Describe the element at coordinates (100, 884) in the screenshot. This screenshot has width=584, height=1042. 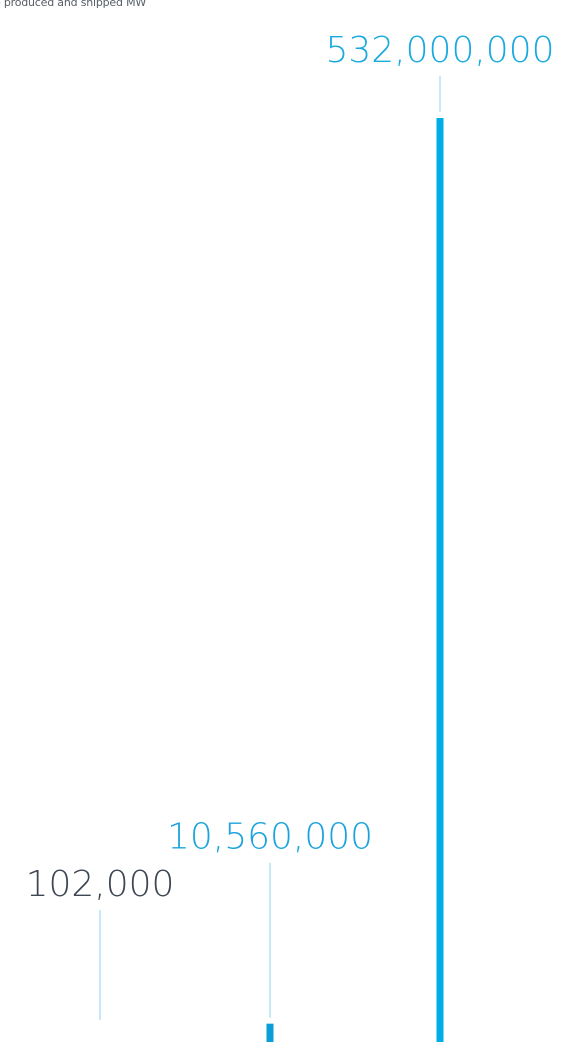
I see `data-label-1: 102,000` at that location.